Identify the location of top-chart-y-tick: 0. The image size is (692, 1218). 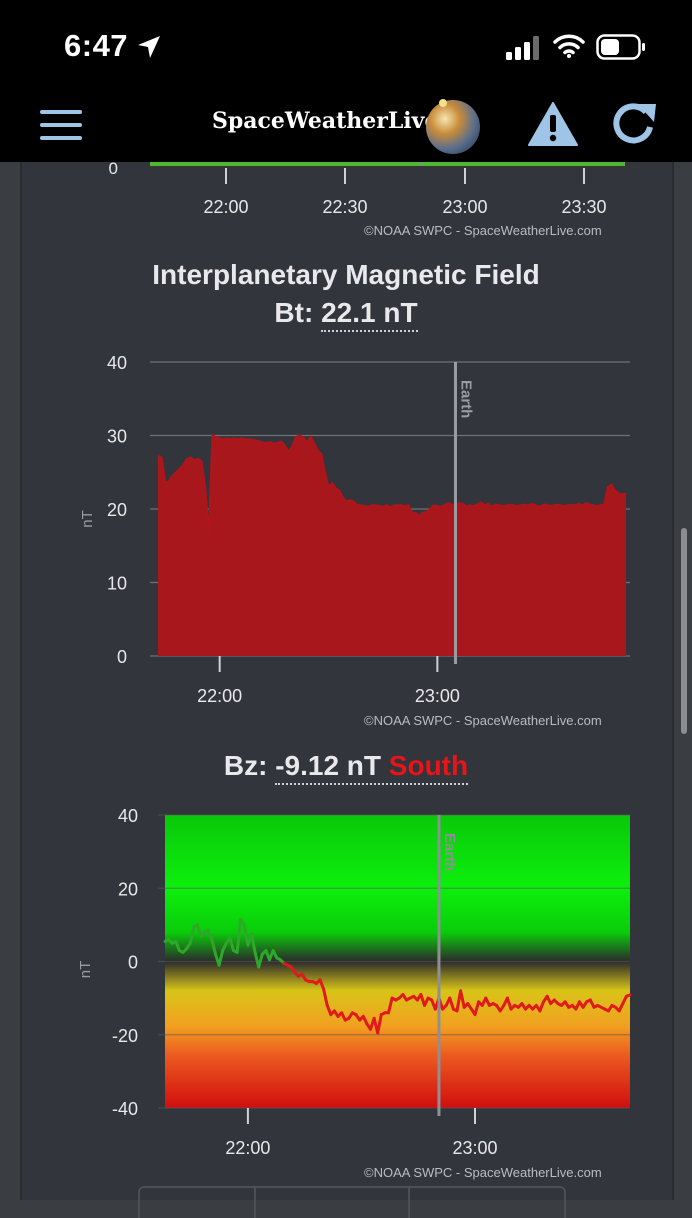
(113, 170).